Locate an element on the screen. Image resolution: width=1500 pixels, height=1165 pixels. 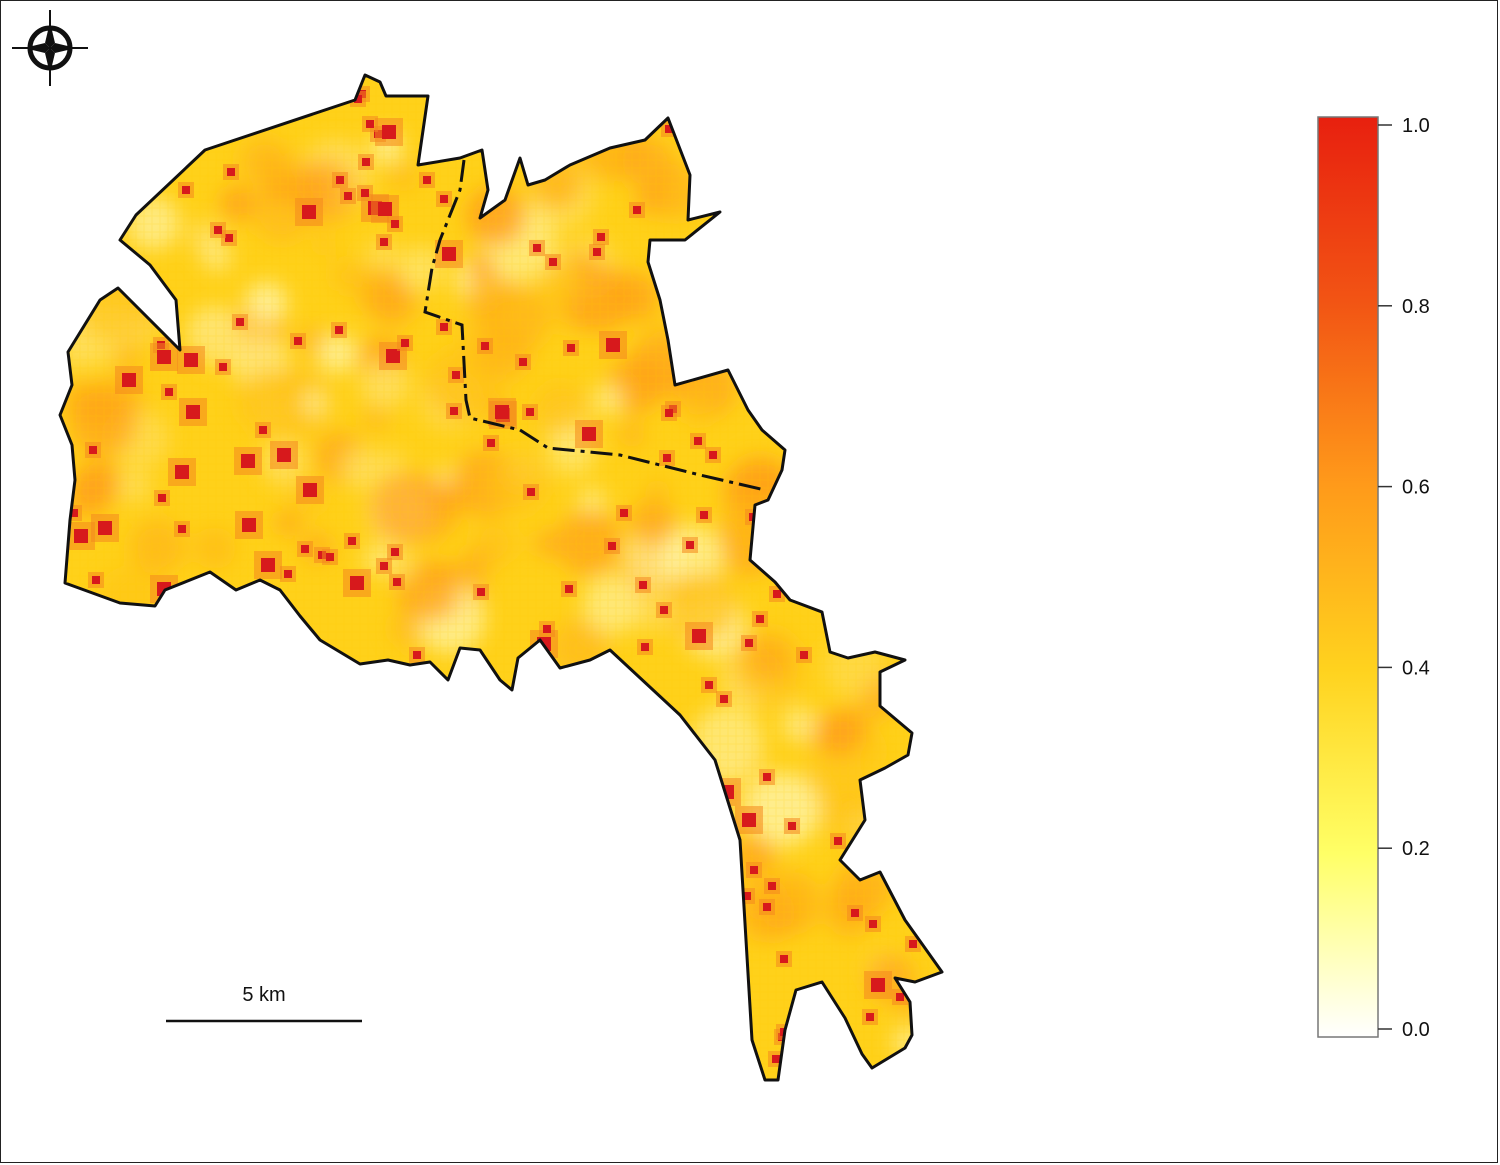
legend-tick-label: 1.0 is located at coordinates (1416, 126).